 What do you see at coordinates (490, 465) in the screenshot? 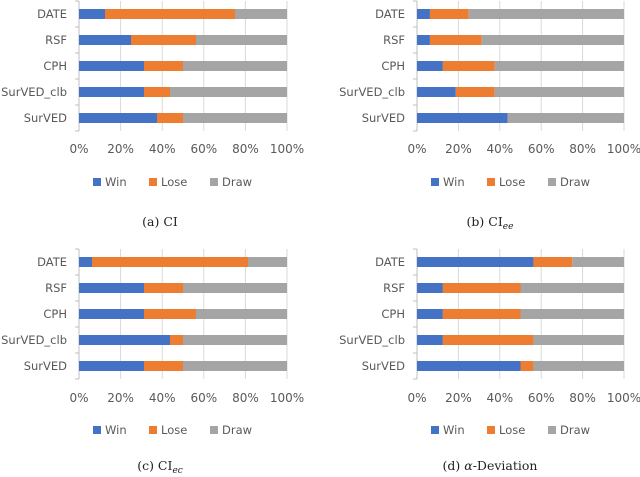
I see `caption: (d) α-Deviation` at bounding box center [490, 465].